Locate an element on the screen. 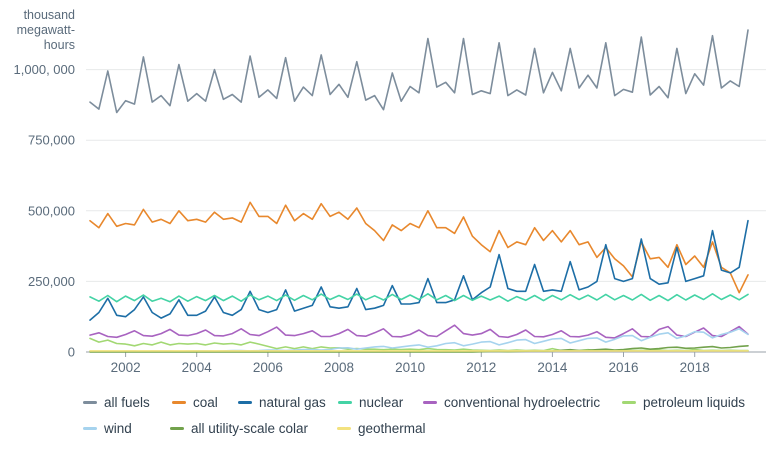 This screenshot has width=770, height=450. series-line-nuclear is located at coordinates (419, 297).